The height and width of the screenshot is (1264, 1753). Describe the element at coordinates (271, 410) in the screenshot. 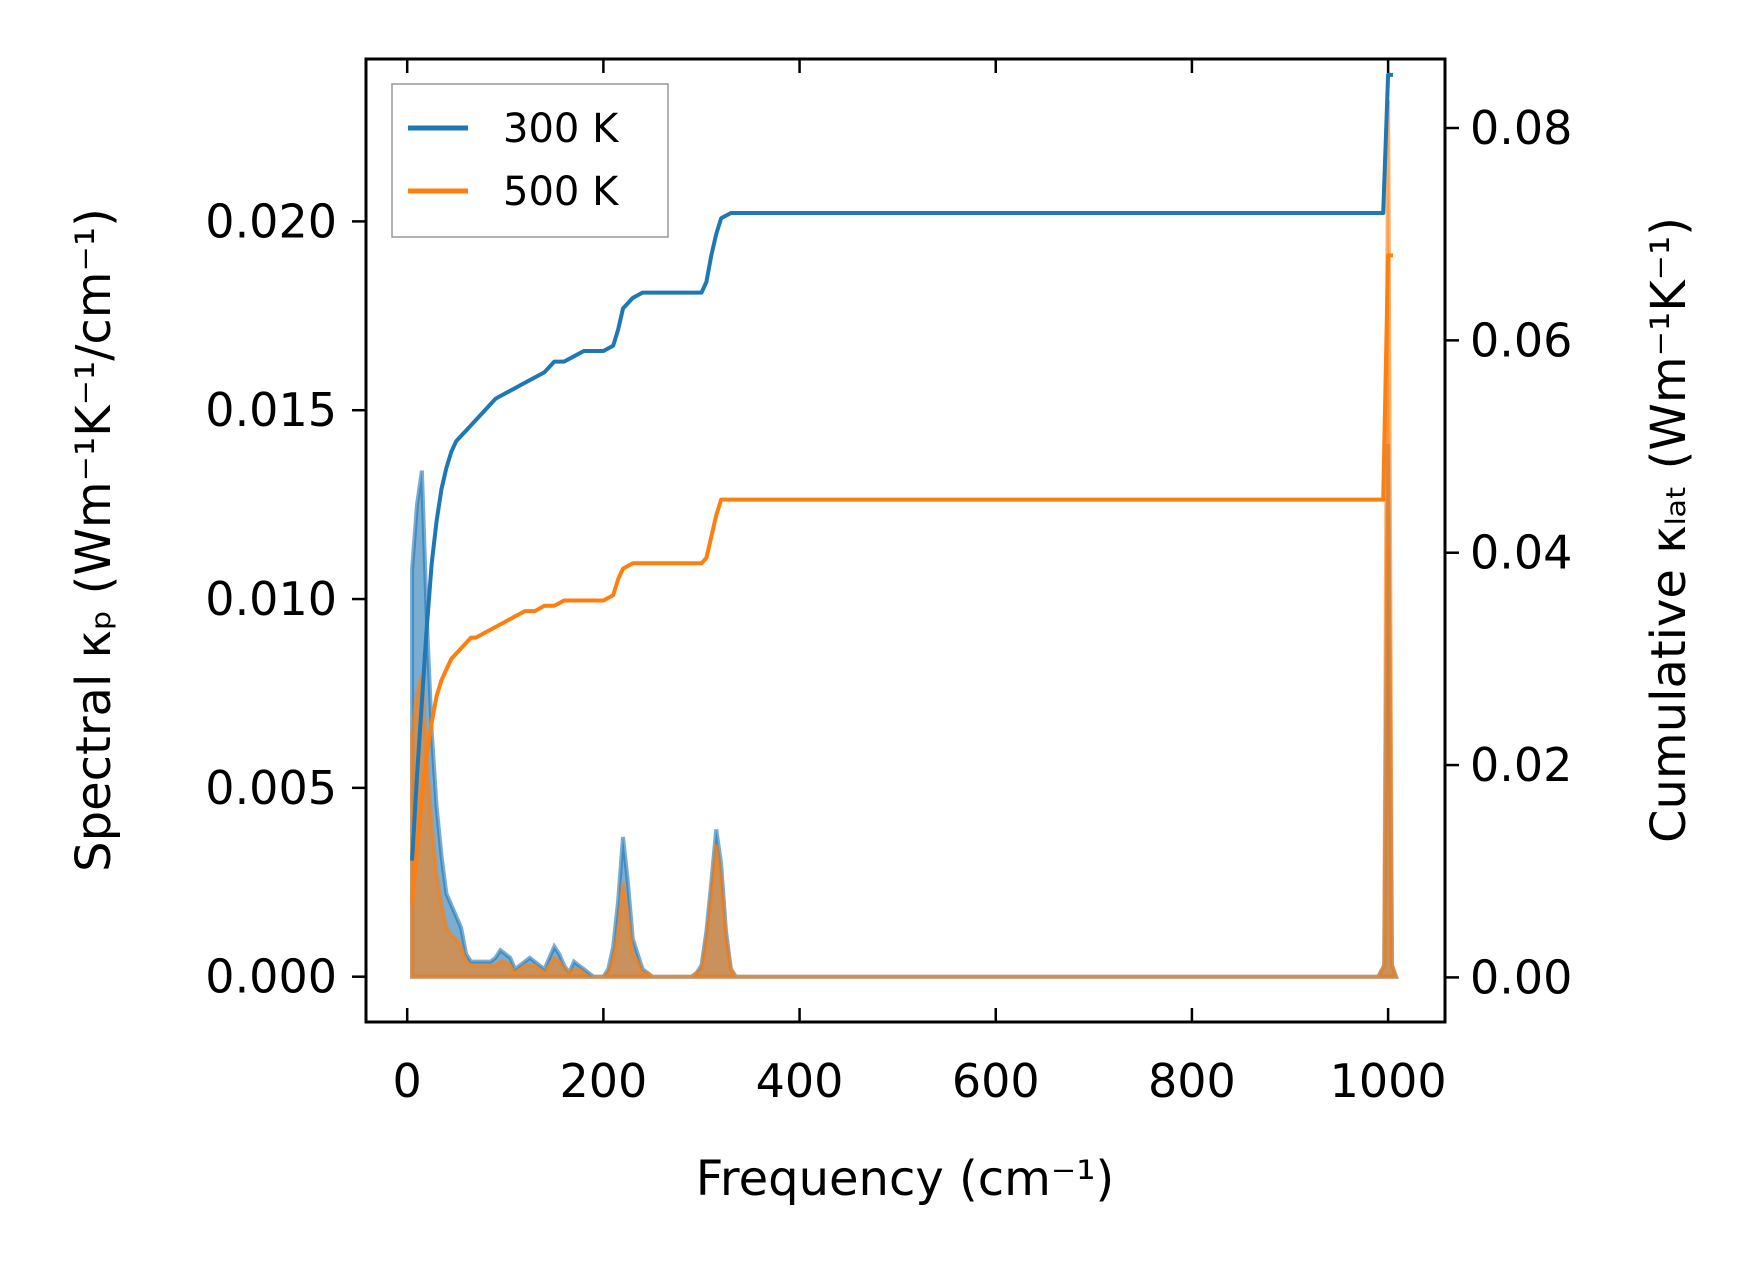

I see `y-tick-label-left: 0.015` at that location.